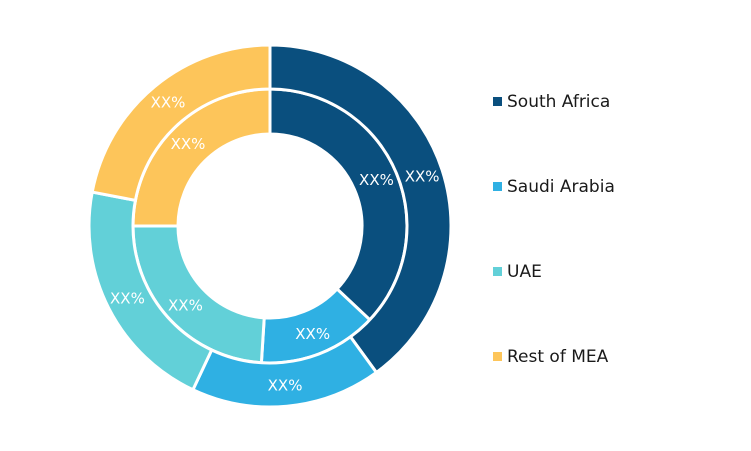 The width and height of the screenshot is (751, 451). I want to click on legend-label-3: Rest of MEA, so click(558, 357).